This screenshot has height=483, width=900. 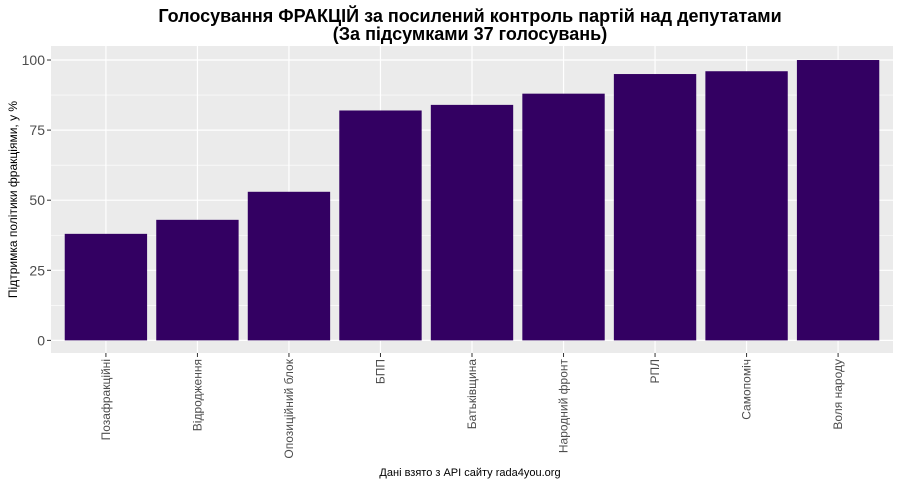 I want to click on y-tick-label: 50, so click(x=37, y=200).